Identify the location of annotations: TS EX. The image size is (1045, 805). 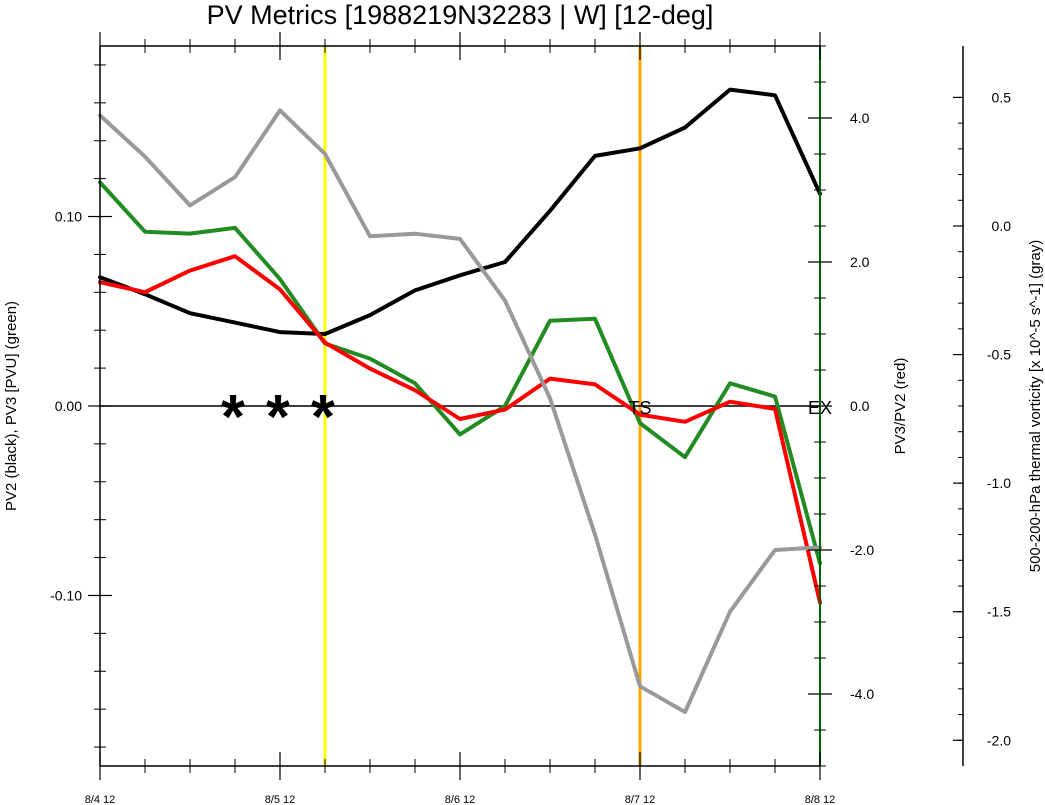
(730, 408).